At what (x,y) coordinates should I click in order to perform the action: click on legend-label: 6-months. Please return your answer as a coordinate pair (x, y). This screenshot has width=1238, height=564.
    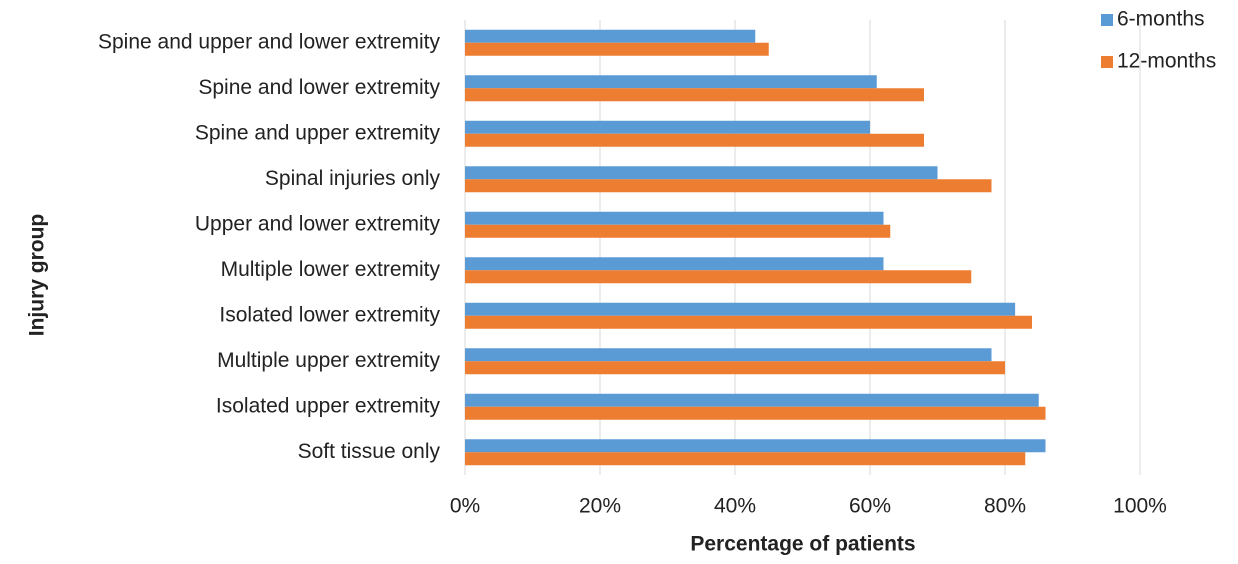
    Looking at the image, I should click on (1161, 19).